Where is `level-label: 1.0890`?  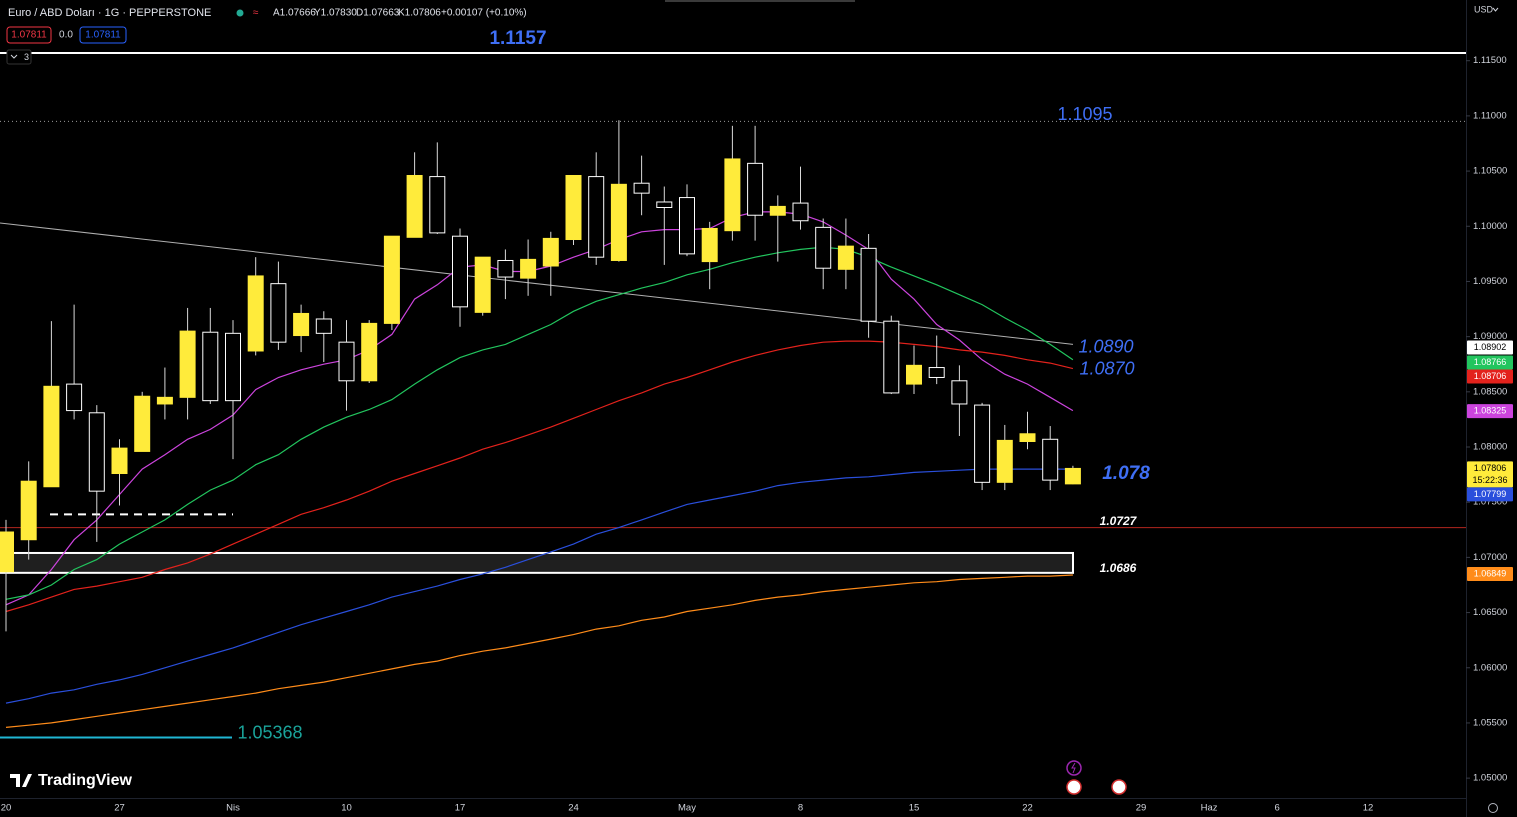 level-label: 1.0890 is located at coordinates (1105, 346).